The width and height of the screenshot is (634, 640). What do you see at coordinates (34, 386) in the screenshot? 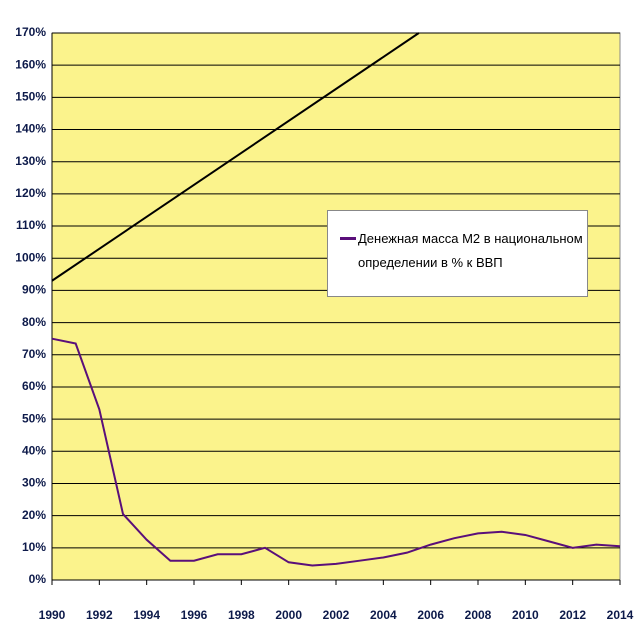
I see `y-tick-label: 60%` at bounding box center [34, 386].